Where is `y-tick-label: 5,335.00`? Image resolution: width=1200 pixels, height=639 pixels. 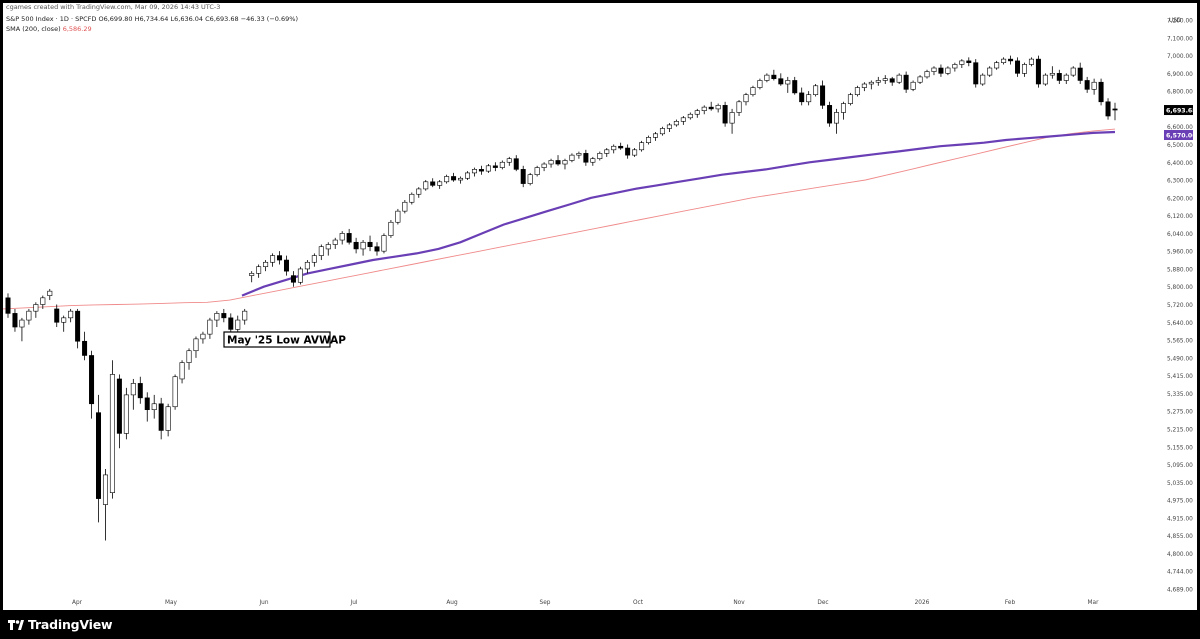
y-tick-label: 5,335.00 is located at coordinates (1180, 395).